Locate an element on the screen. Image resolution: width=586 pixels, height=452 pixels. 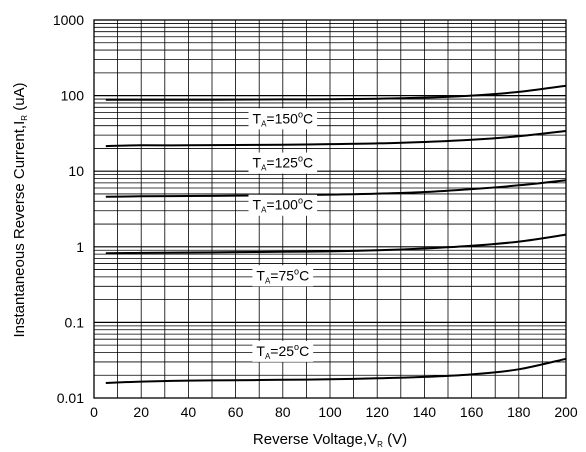
curve-label-25: TA=25oC is located at coordinates (283, 351).